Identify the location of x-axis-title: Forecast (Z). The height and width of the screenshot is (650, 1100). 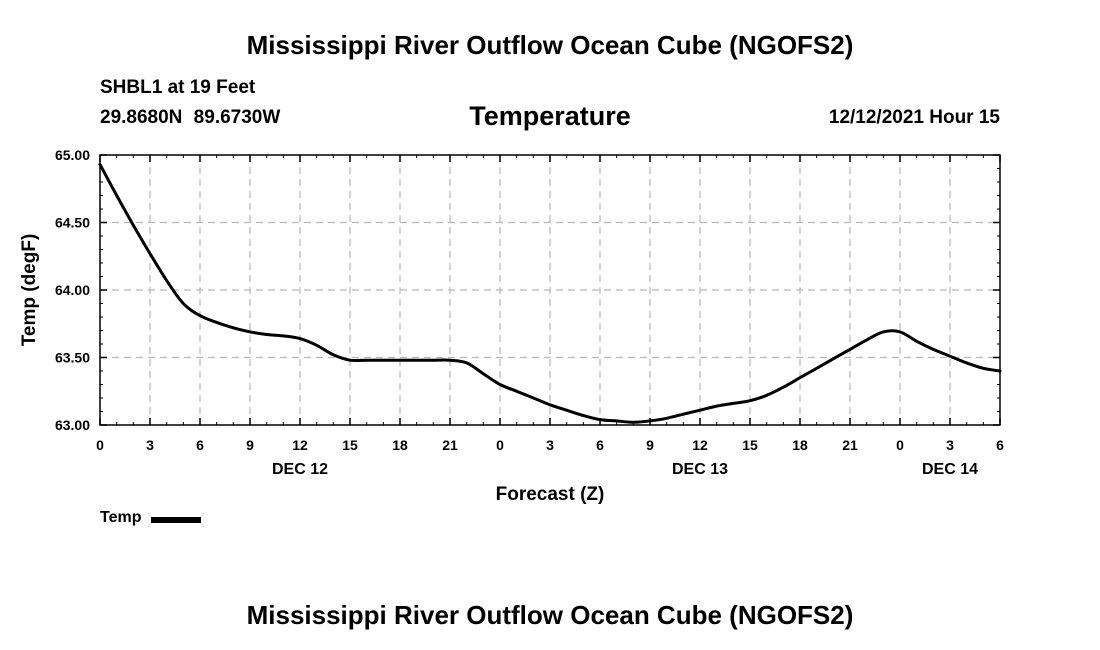
(550, 494).